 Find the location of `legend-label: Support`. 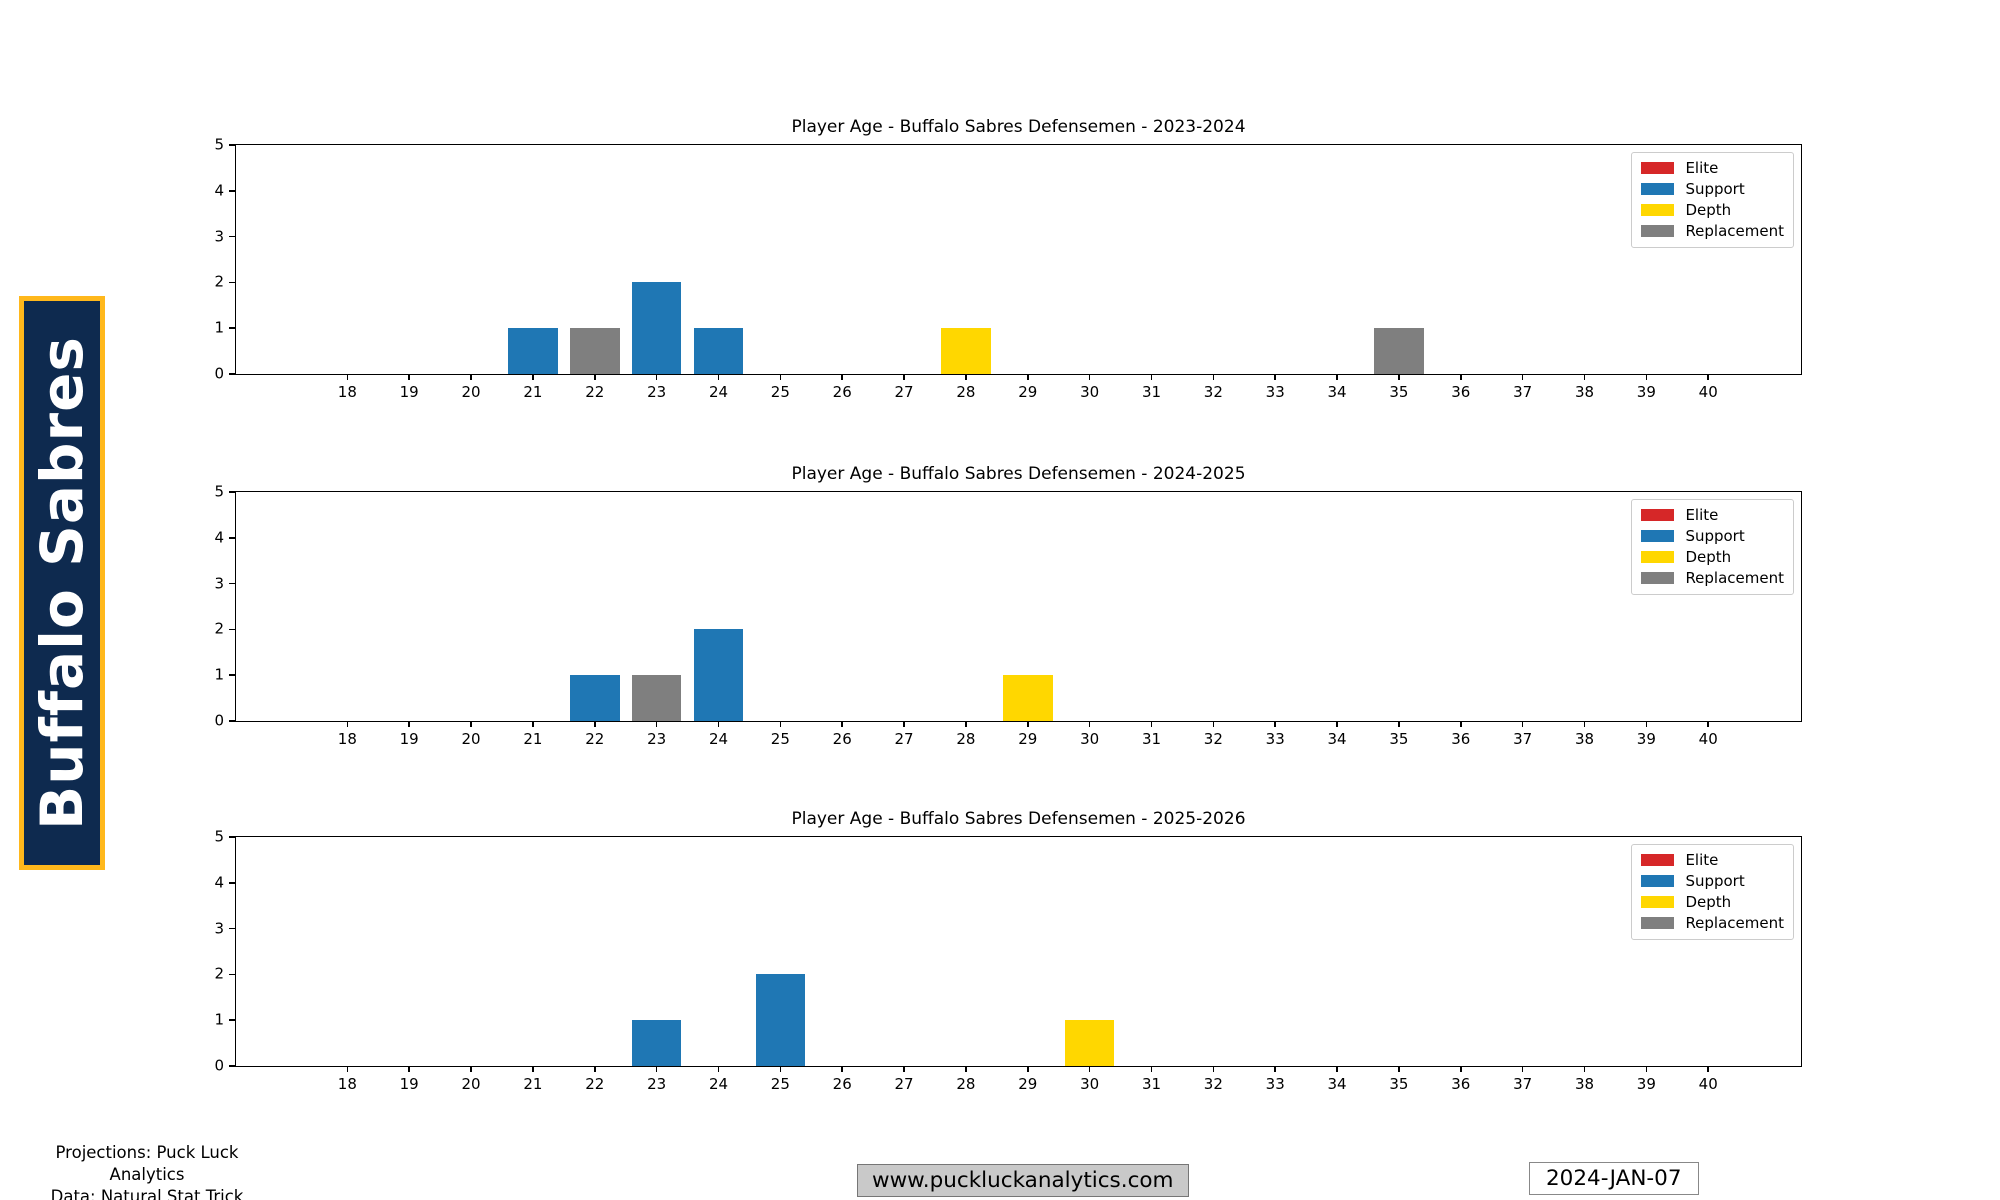

legend-label: Support is located at coordinates (1715, 189).